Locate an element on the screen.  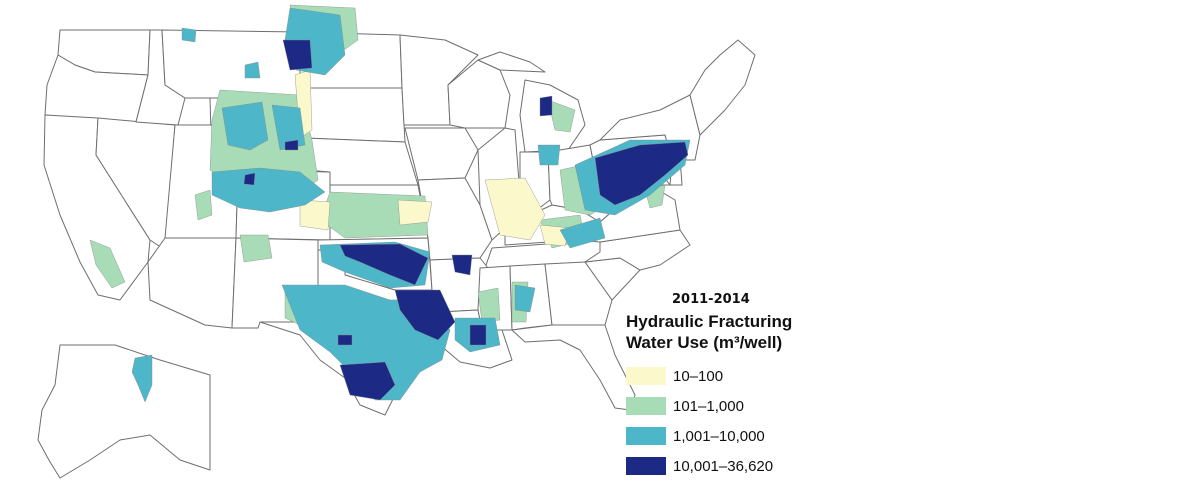
legend-item: 1,001–10,000 is located at coordinates (741, 436).